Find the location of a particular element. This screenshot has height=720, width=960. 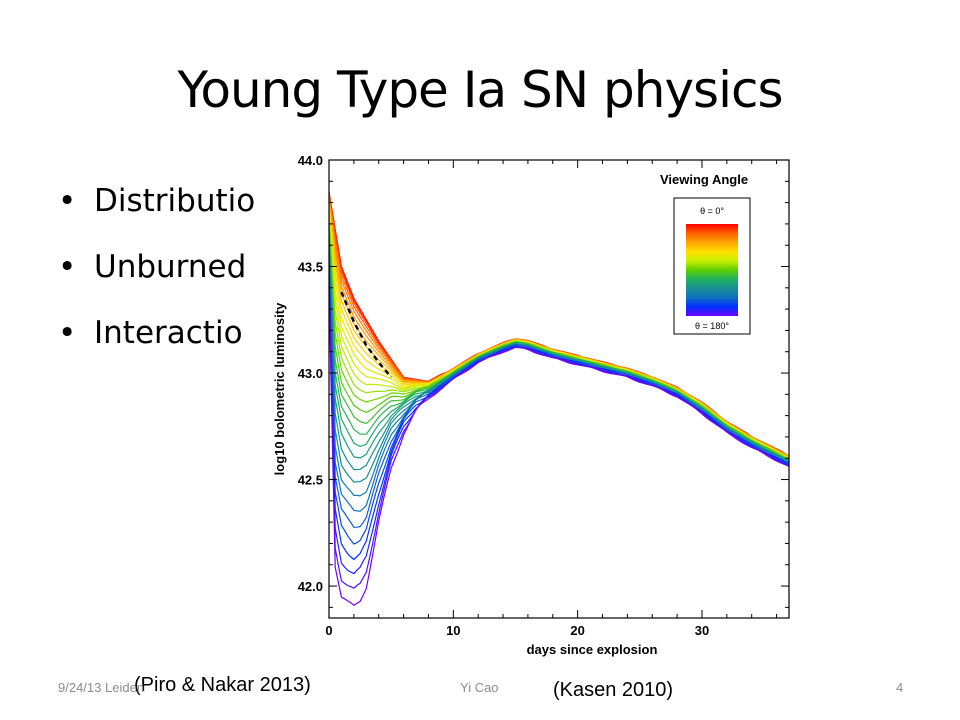

bullet-item: • Unburned is located at coordinates (156, 275).